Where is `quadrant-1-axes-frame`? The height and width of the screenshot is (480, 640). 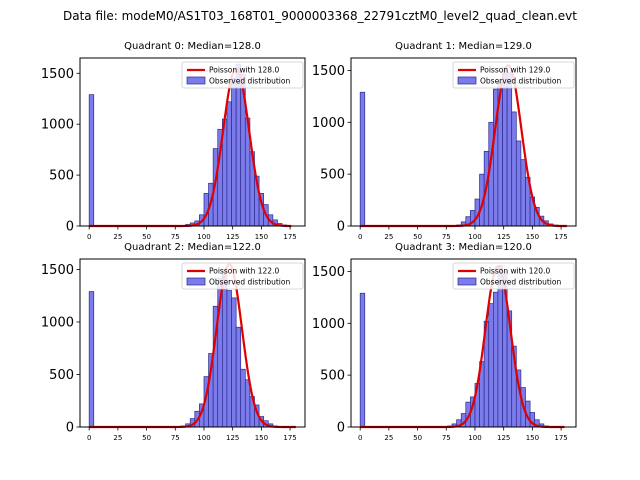
quadrant-1-axes-frame is located at coordinates (463, 142).